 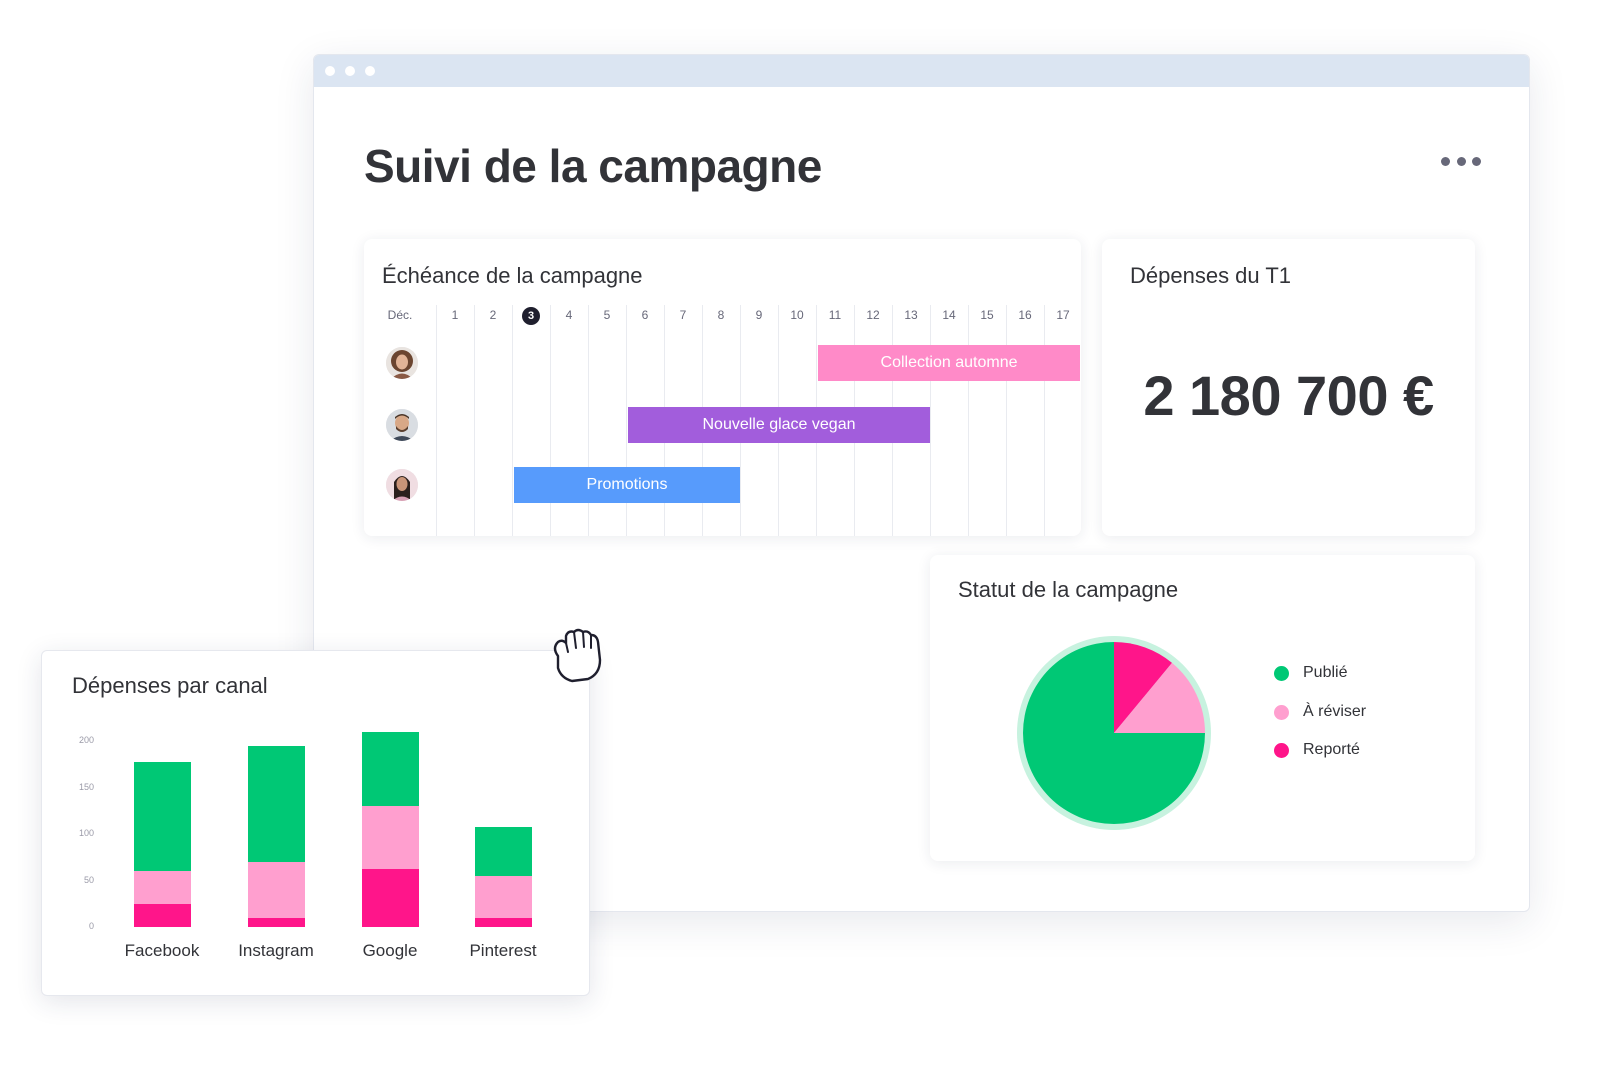 What do you see at coordinates (400, 315) in the screenshot?
I see `timeline-month-label: Déc.` at bounding box center [400, 315].